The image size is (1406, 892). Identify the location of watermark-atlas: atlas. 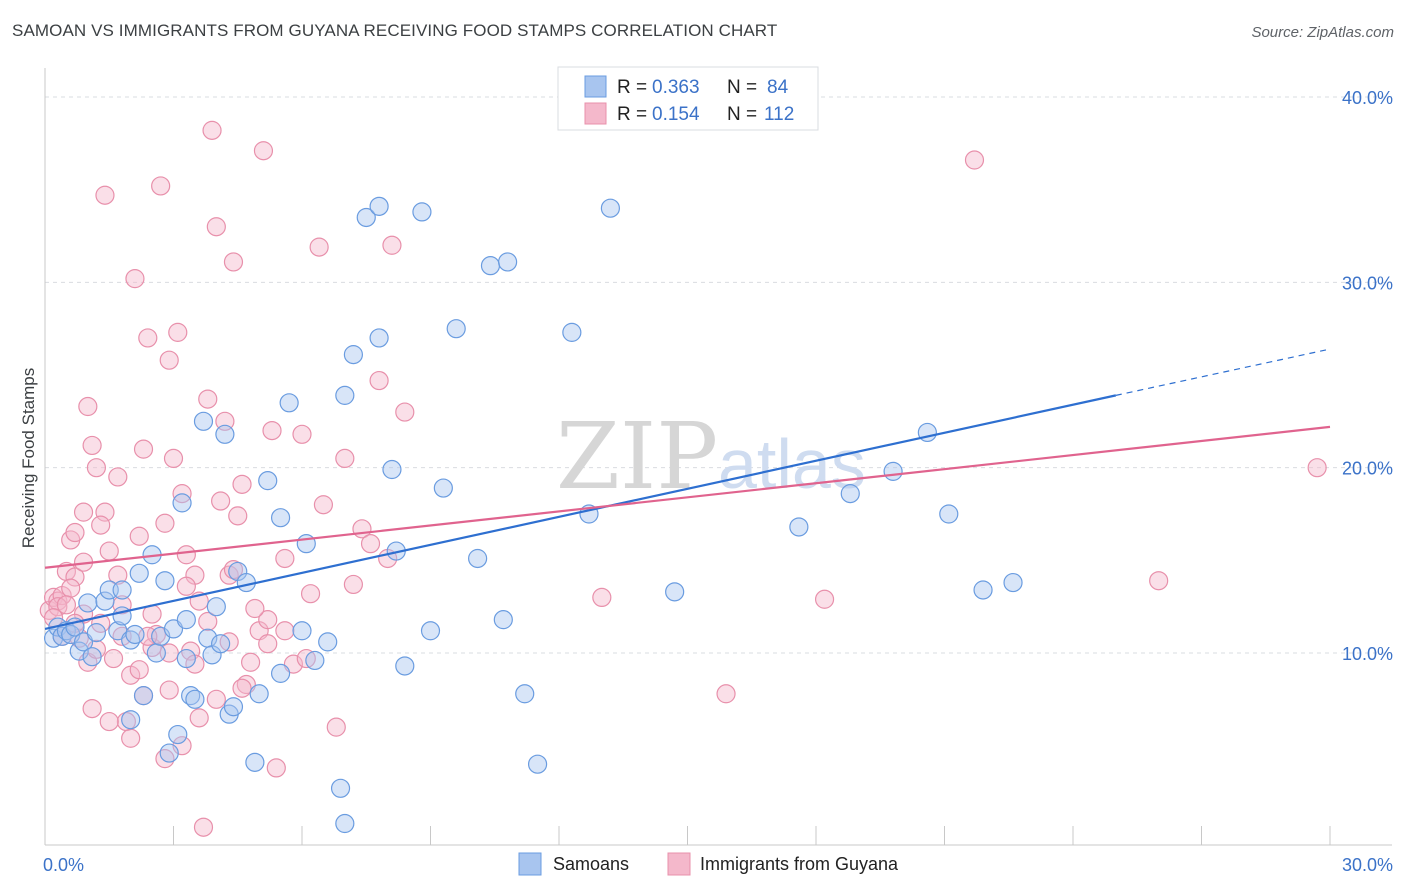
(792, 464).